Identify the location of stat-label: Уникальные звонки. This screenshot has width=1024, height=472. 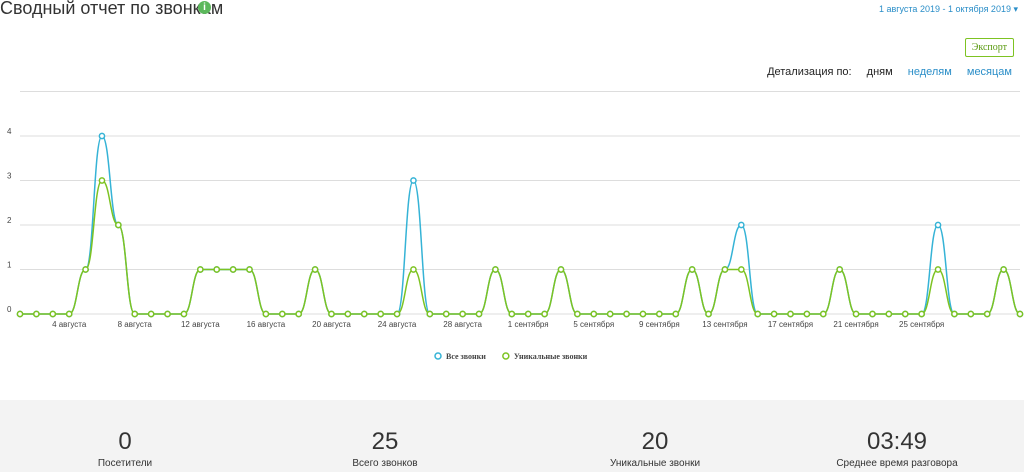
(655, 463).